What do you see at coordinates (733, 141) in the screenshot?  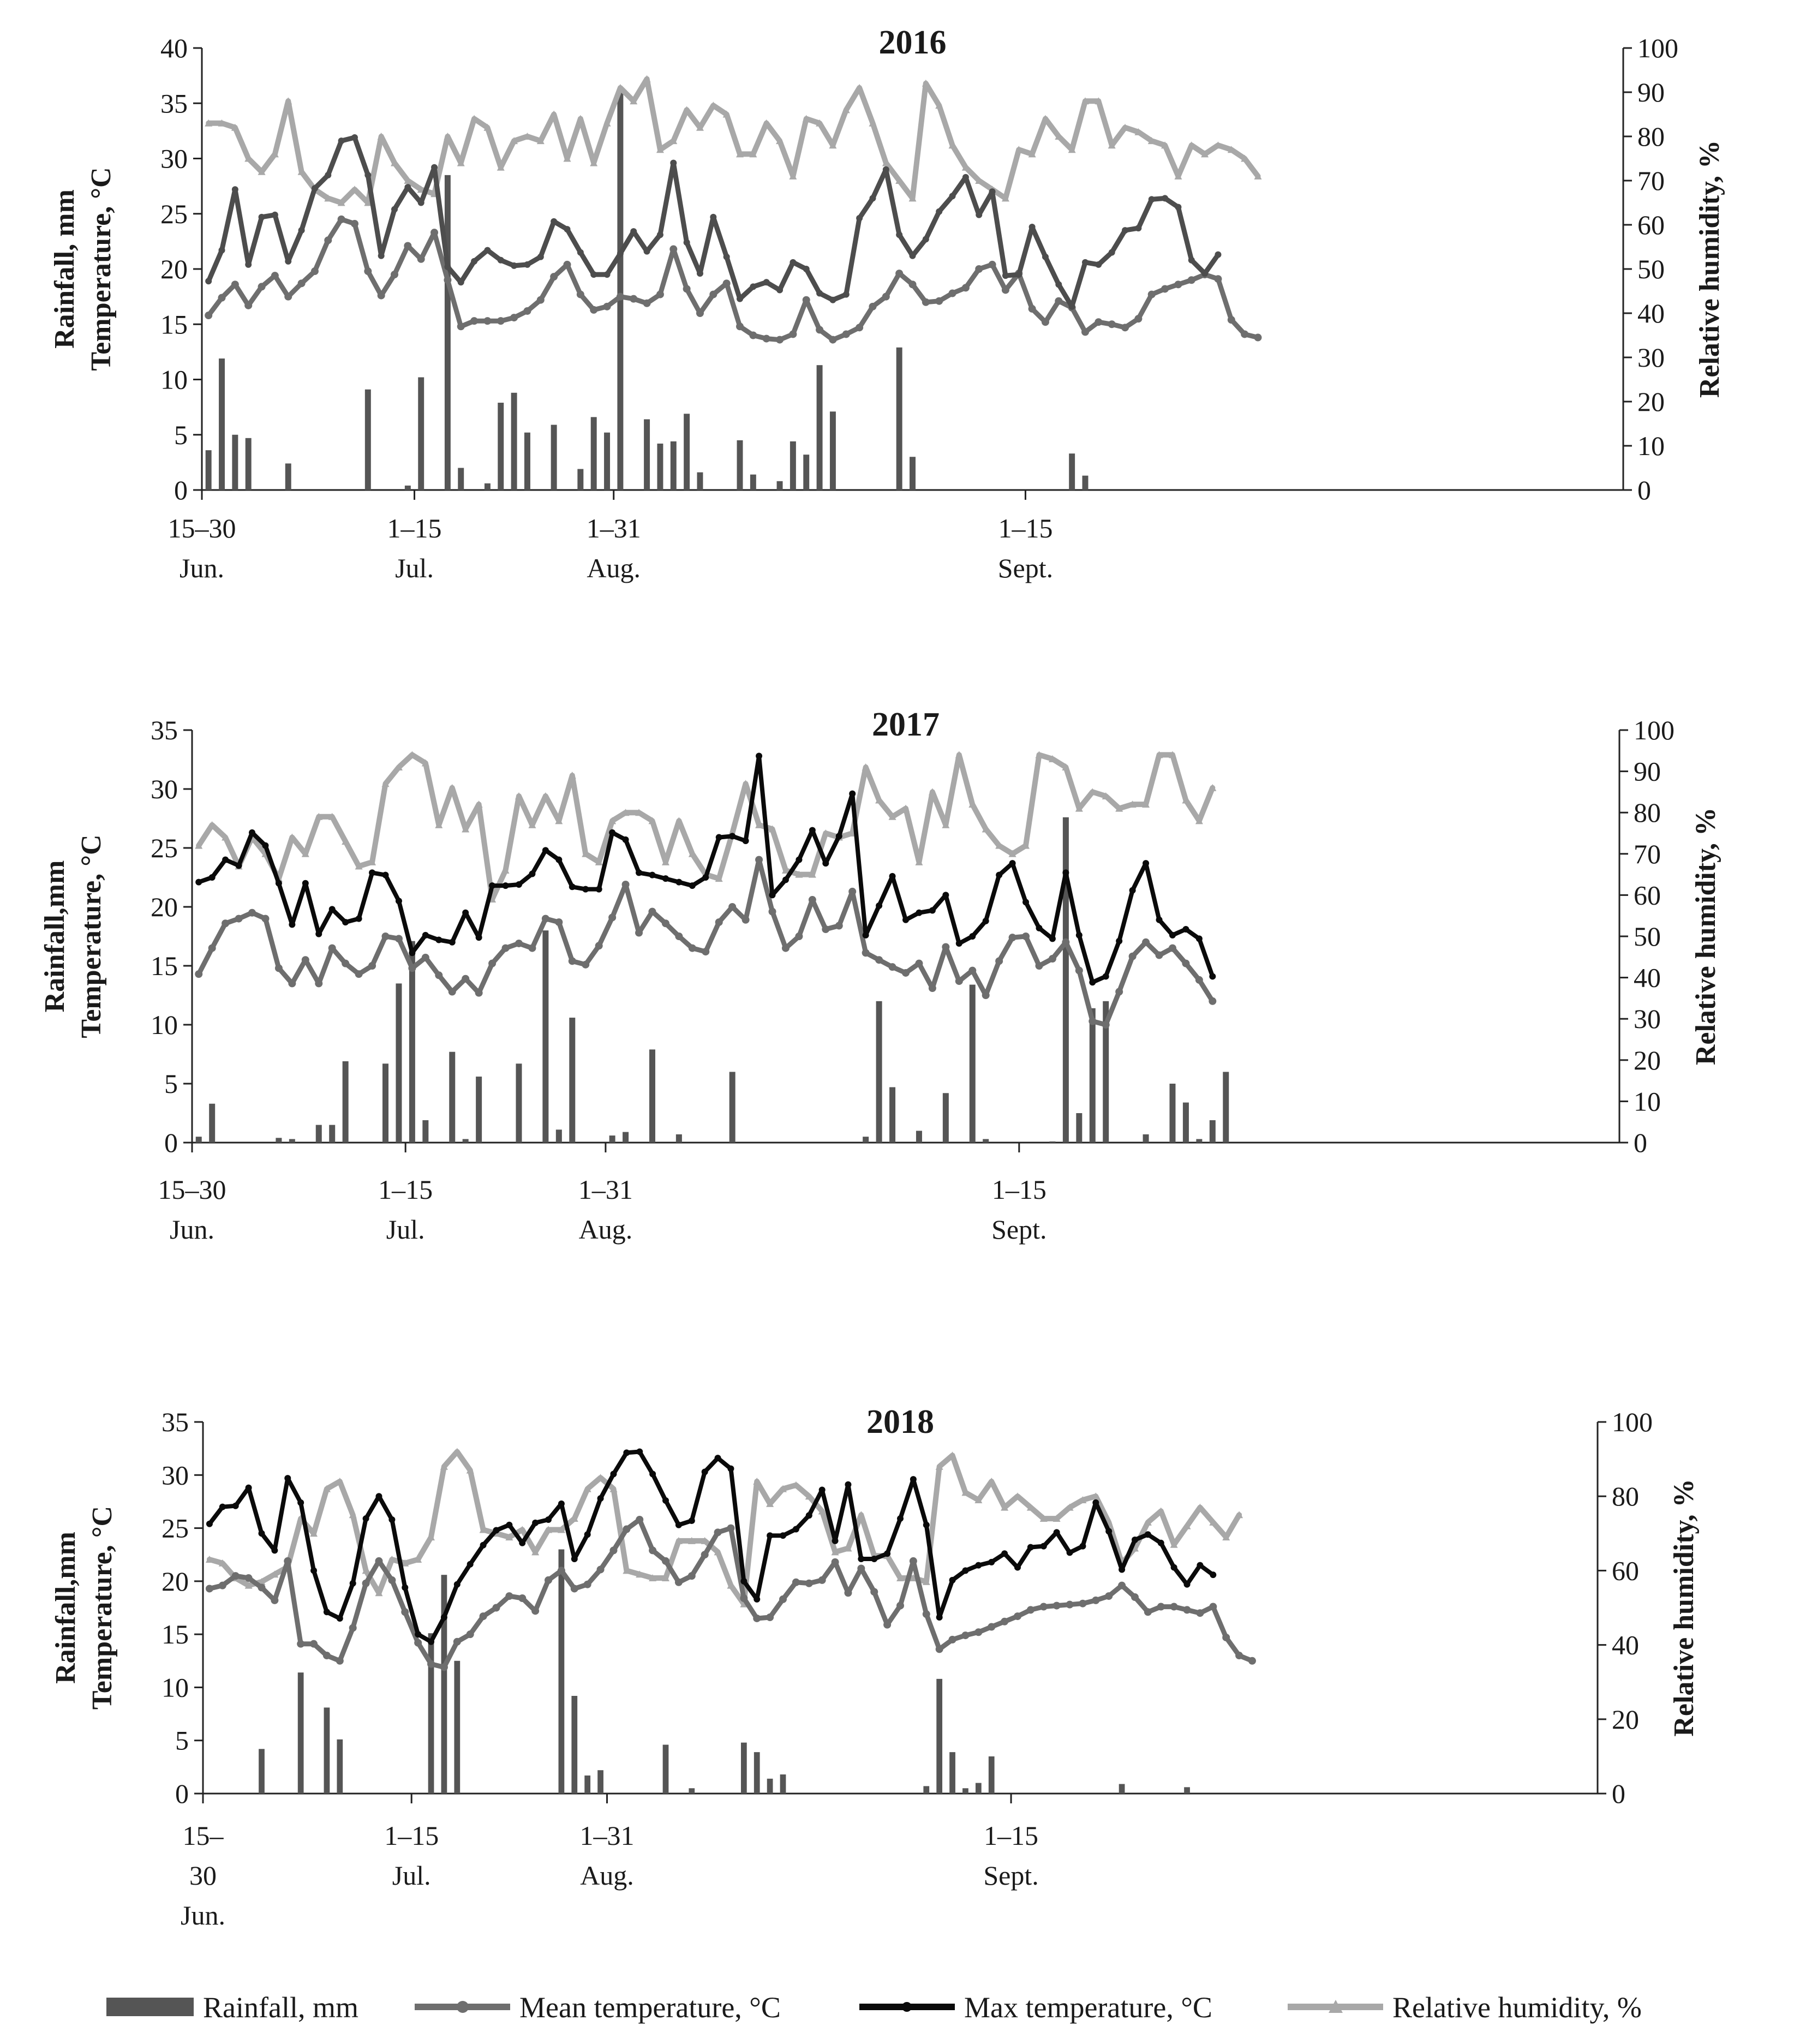 I see `humidity-line` at bounding box center [733, 141].